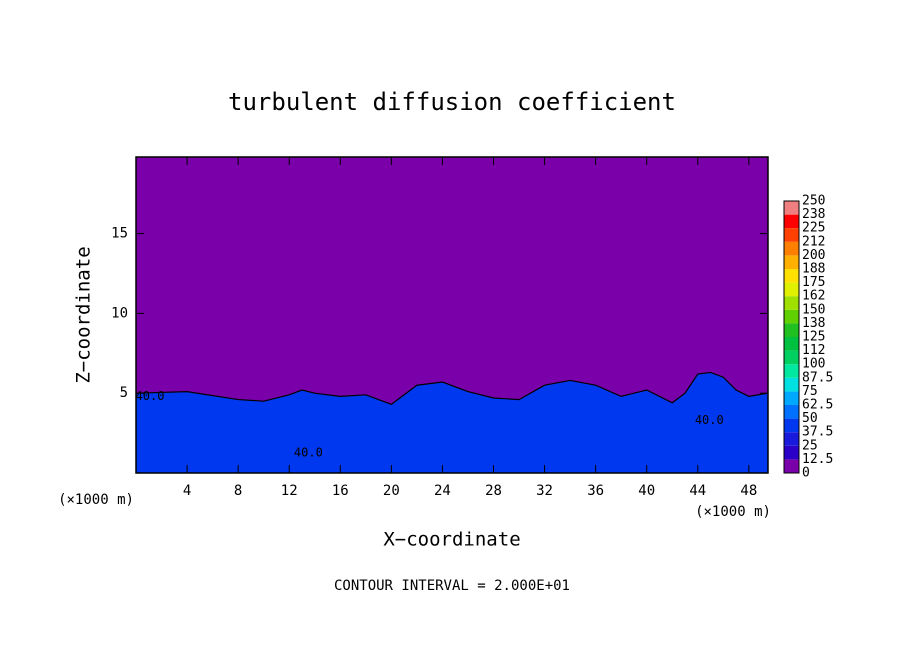 This screenshot has width=904, height=654. Describe the element at coordinates (451, 540) in the screenshot. I see `x-axis-label: X−coordinate` at that location.